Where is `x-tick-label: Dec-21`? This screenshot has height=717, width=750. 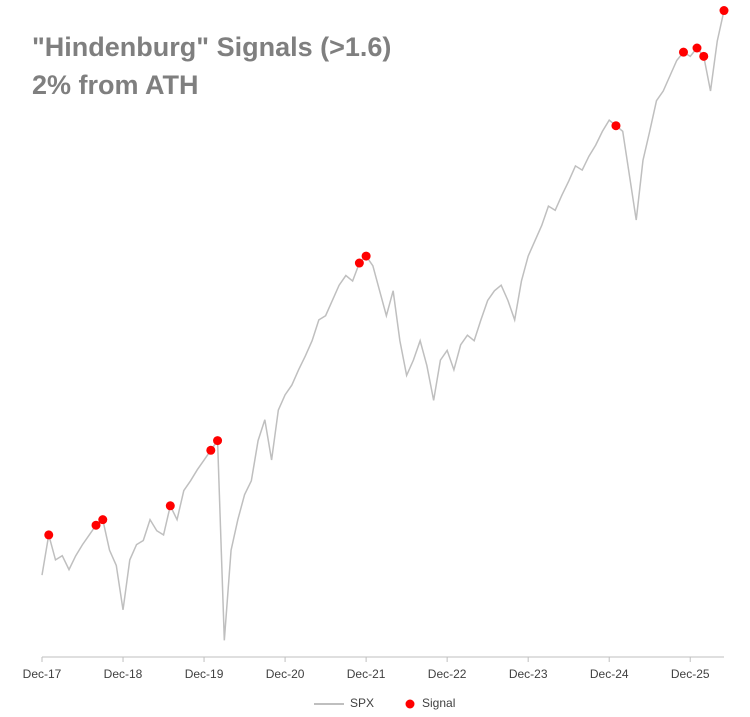 x-tick-label: Dec-21 is located at coordinates (366, 674).